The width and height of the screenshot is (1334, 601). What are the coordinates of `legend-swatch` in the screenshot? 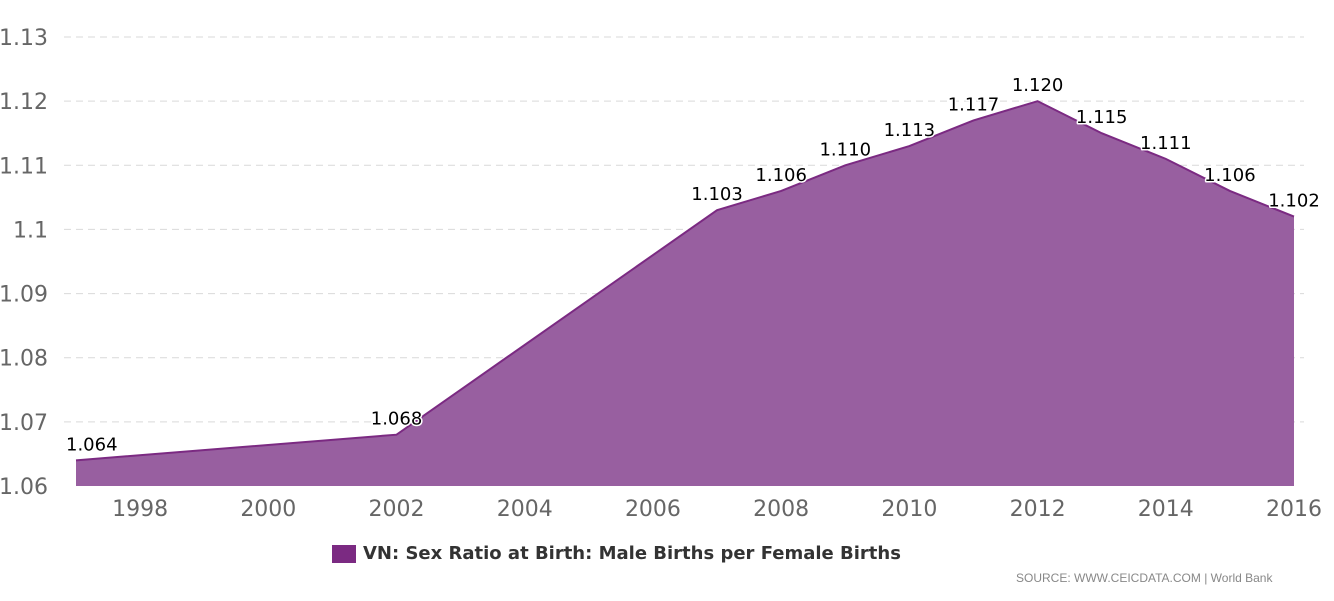 It's located at (344, 553).